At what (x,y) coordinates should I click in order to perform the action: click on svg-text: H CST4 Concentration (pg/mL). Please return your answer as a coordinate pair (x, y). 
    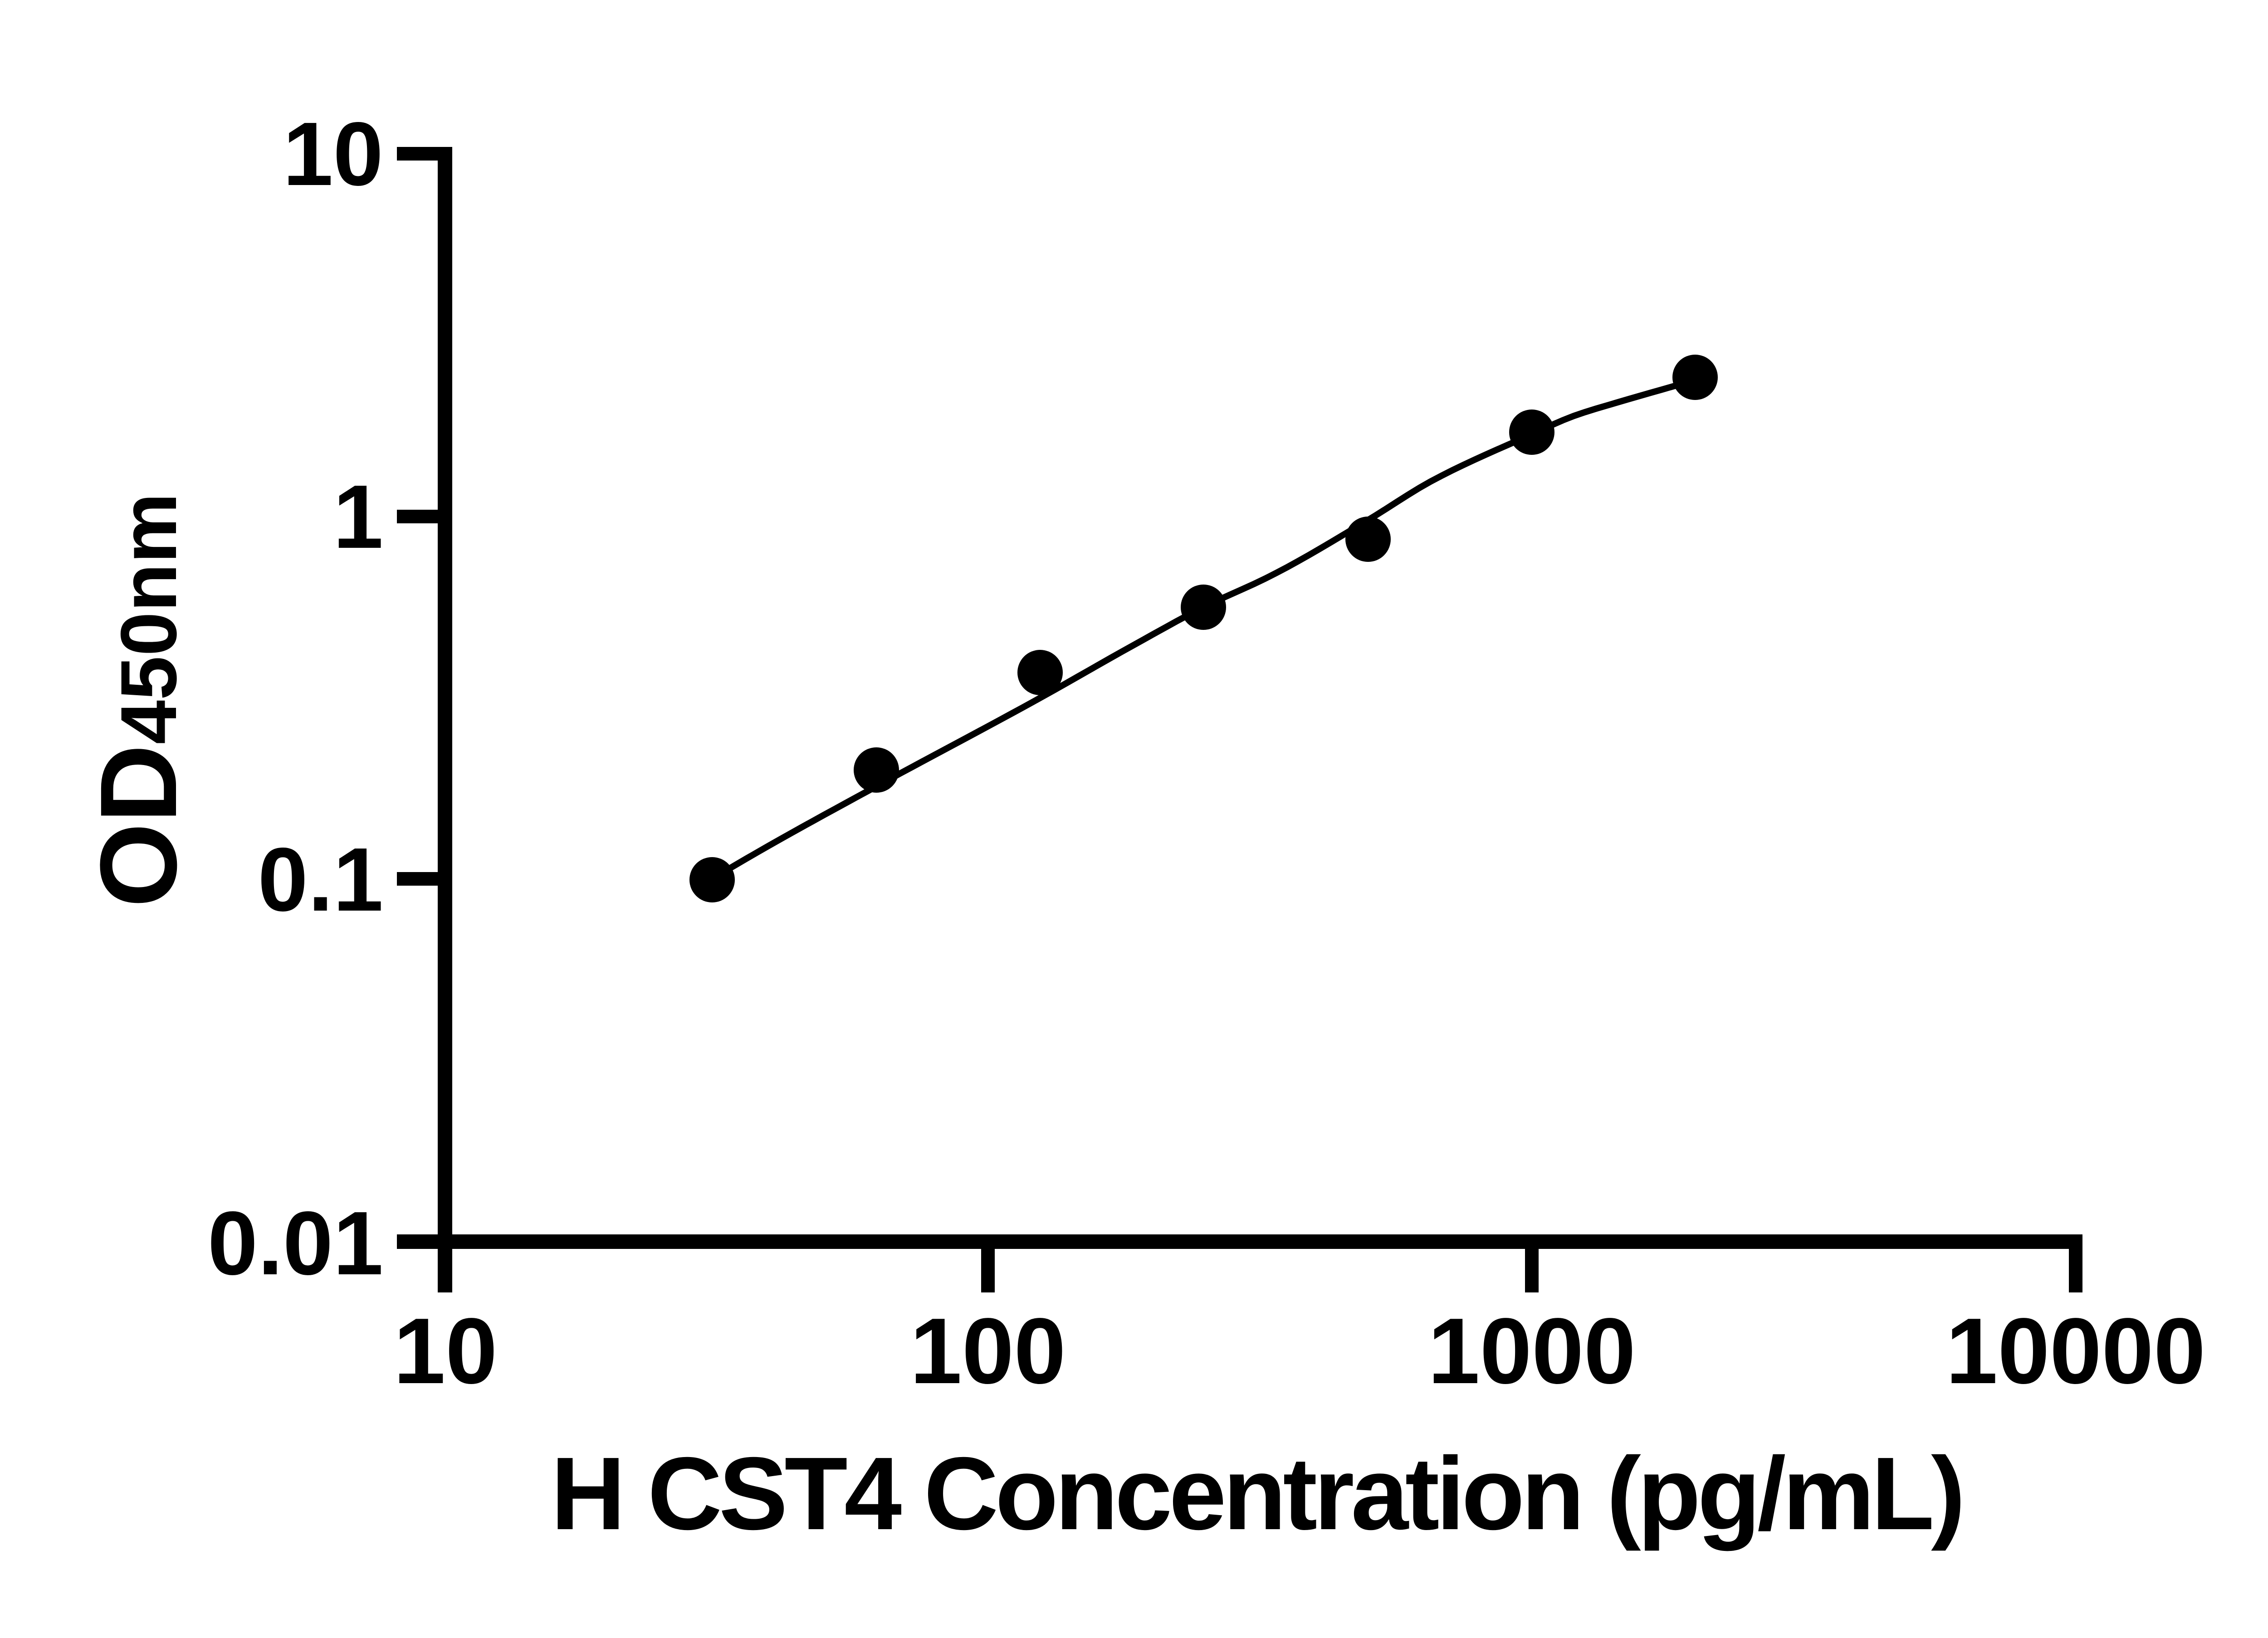
    Looking at the image, I should click on (1256, 1493).